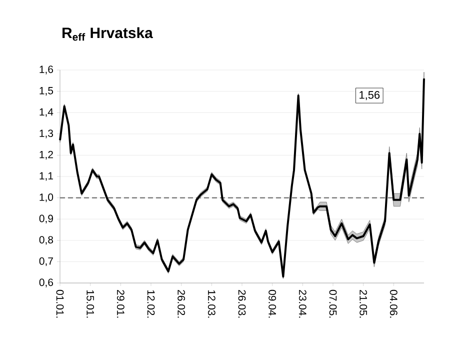 The image size is (455, 342). I want to click on y-tick-label: 1,2, so click(46, 155).